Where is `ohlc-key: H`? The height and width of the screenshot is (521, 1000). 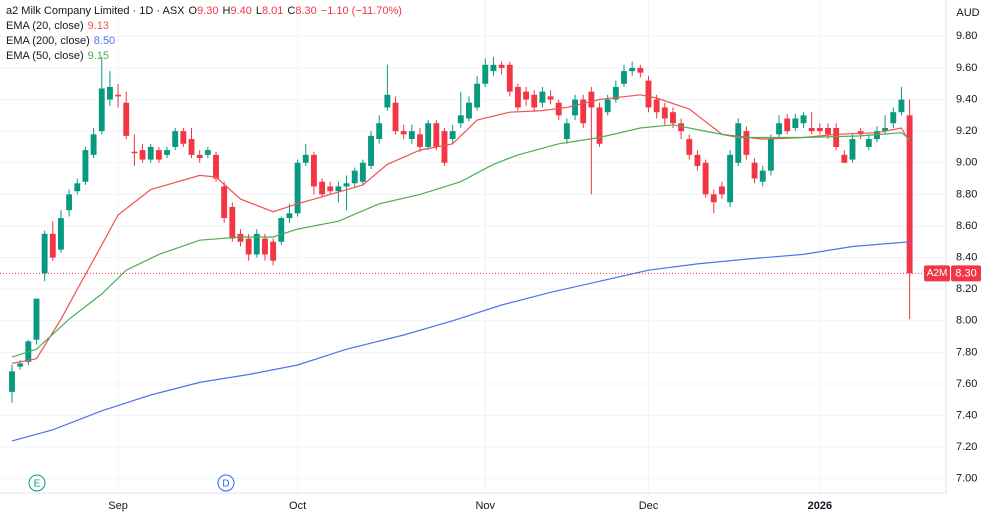
ohlc-key: H is located at coordinates (226, 11).